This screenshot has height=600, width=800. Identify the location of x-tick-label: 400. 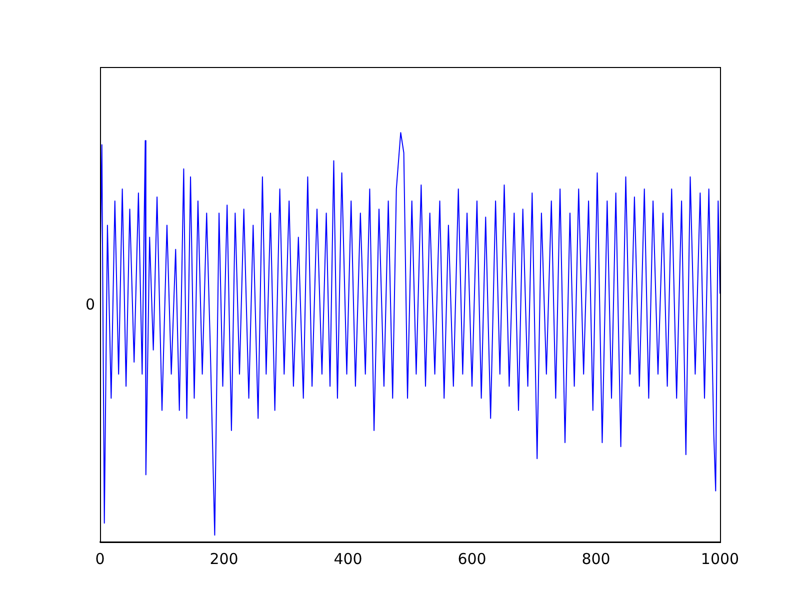
(348, 559).